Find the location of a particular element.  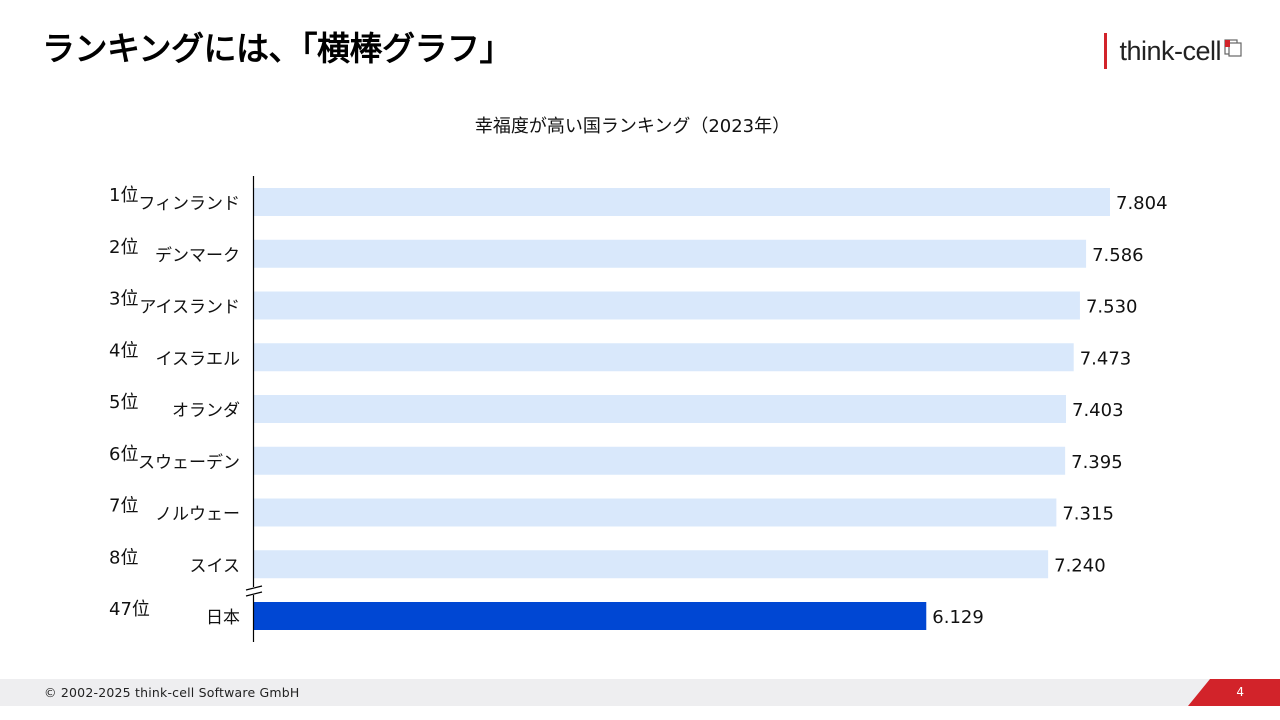

rank-label: 6位 is located at coordinates (123, 454).